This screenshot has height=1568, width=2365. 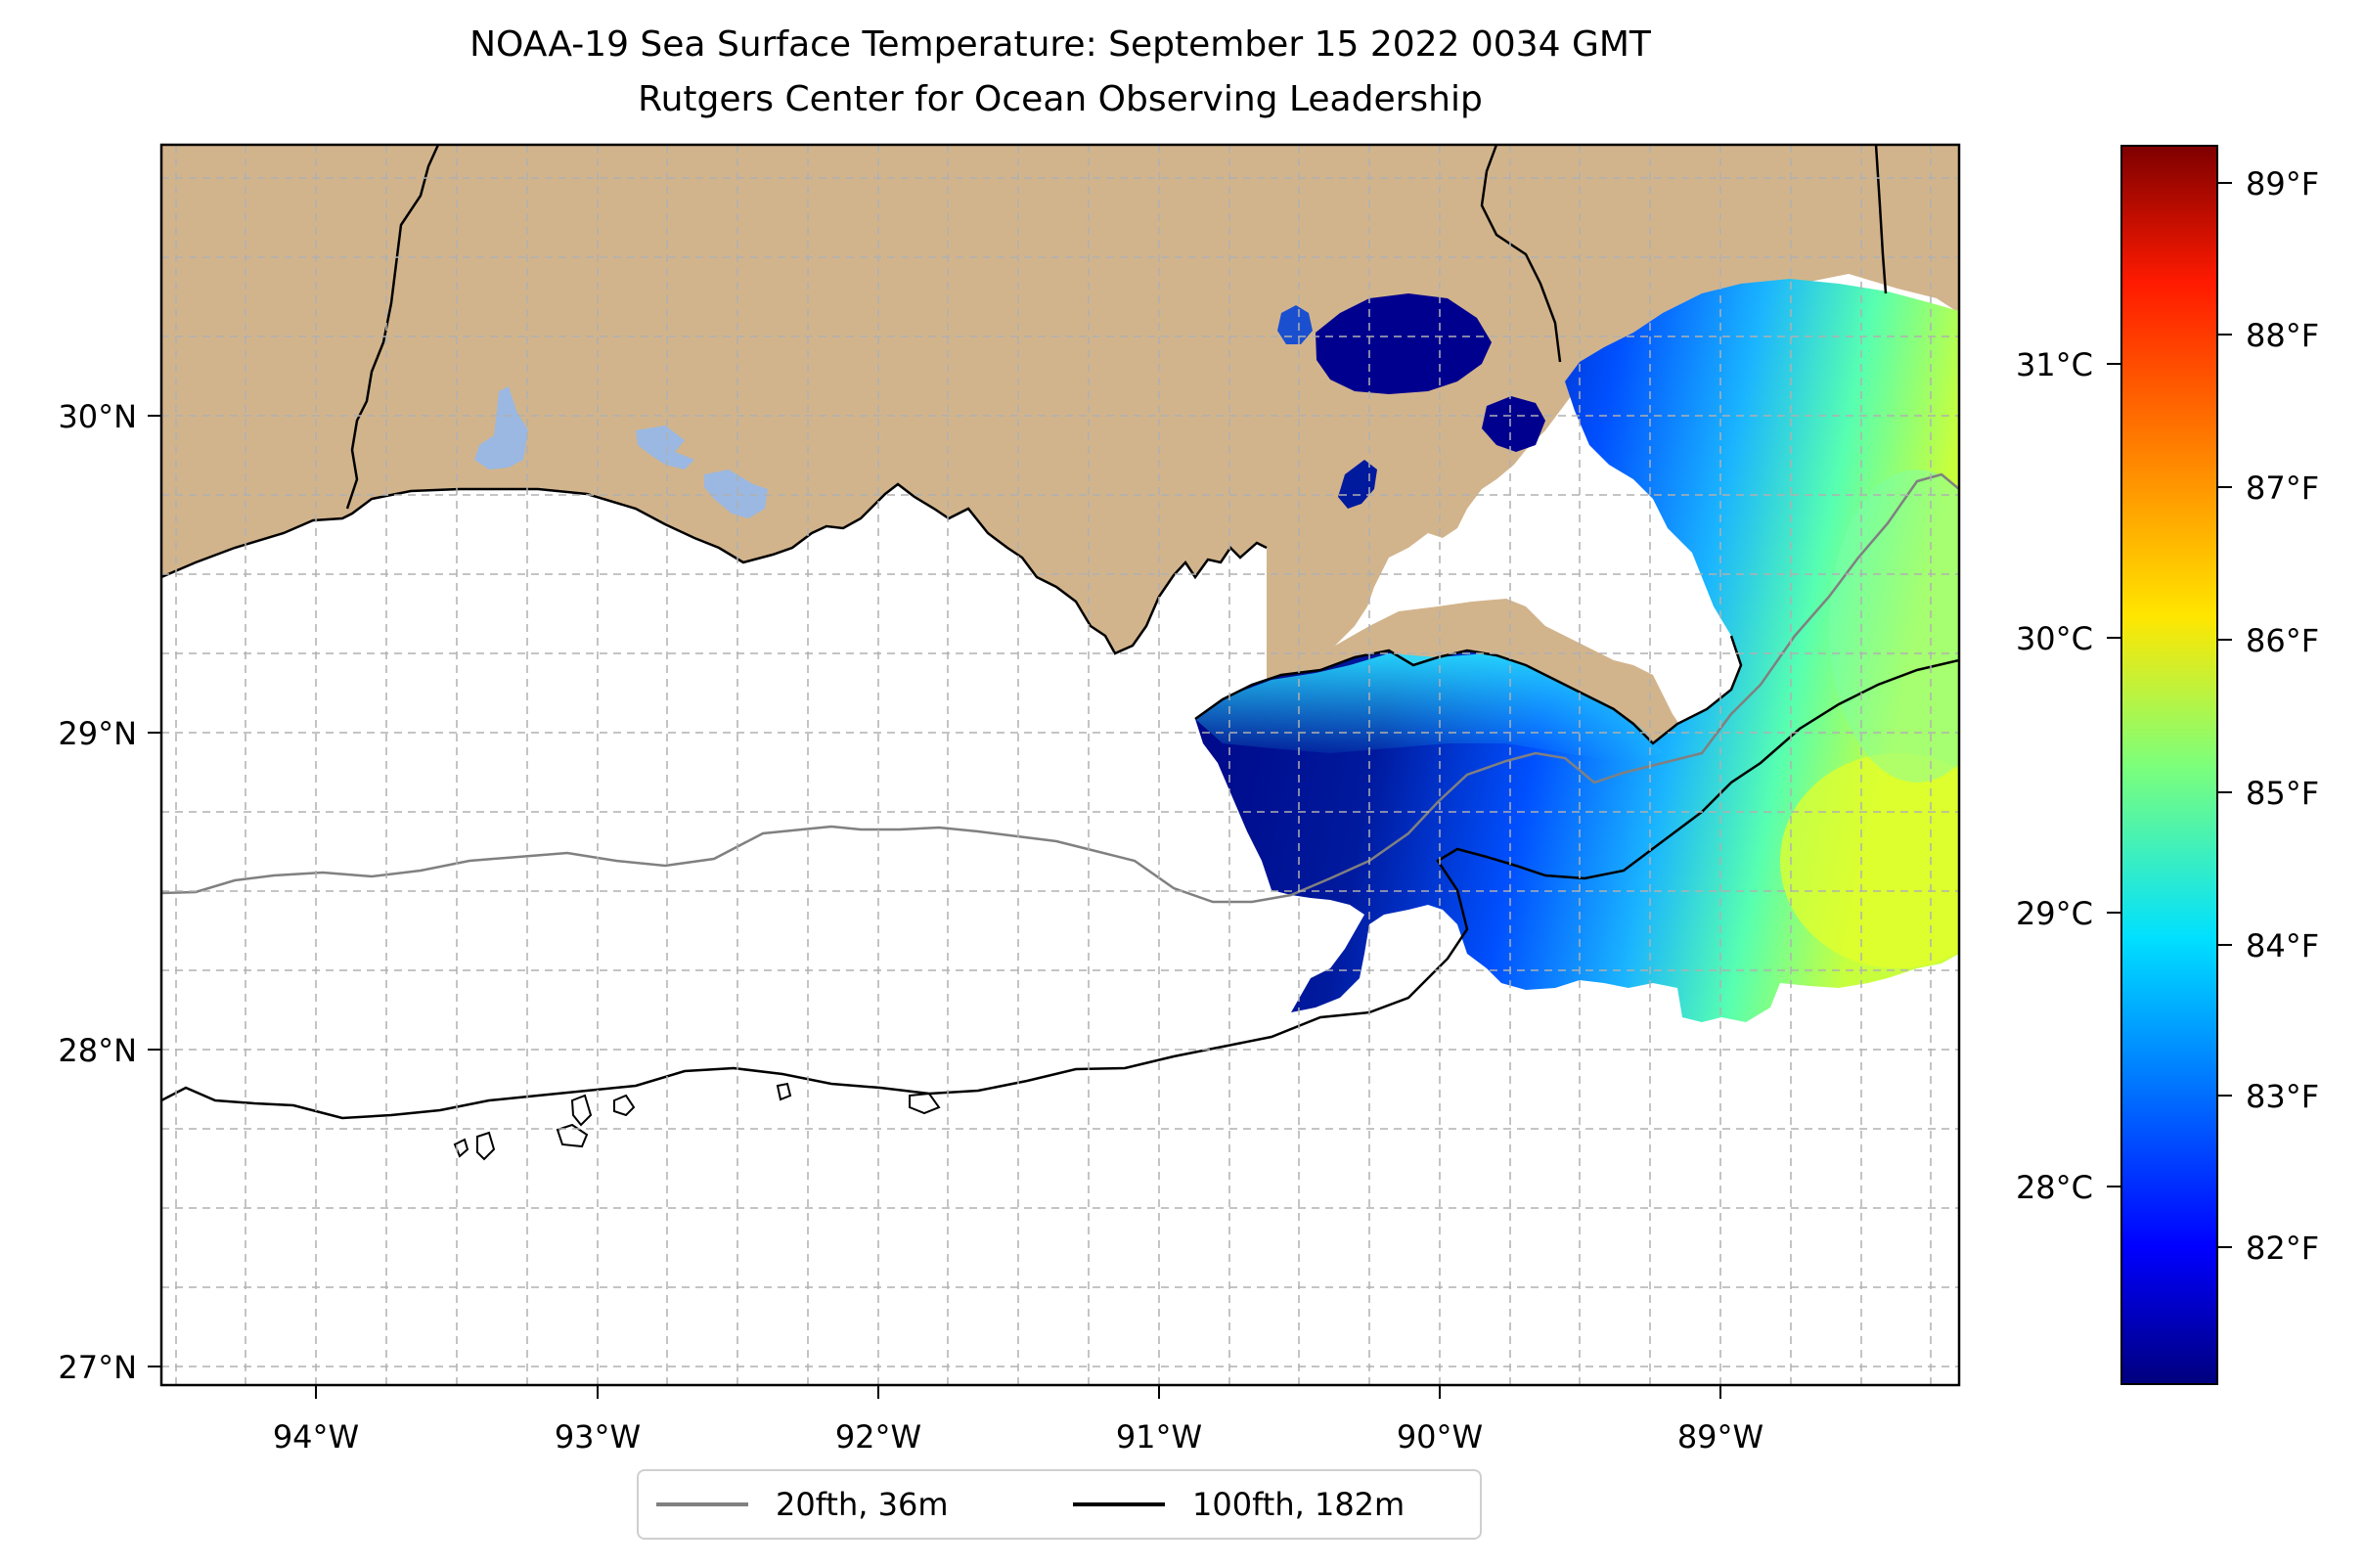 What do you see at coordinates (878, 1437) in the screenshot?
I see `x-tick-label: 92°W` at bounding box center [878, 1437].